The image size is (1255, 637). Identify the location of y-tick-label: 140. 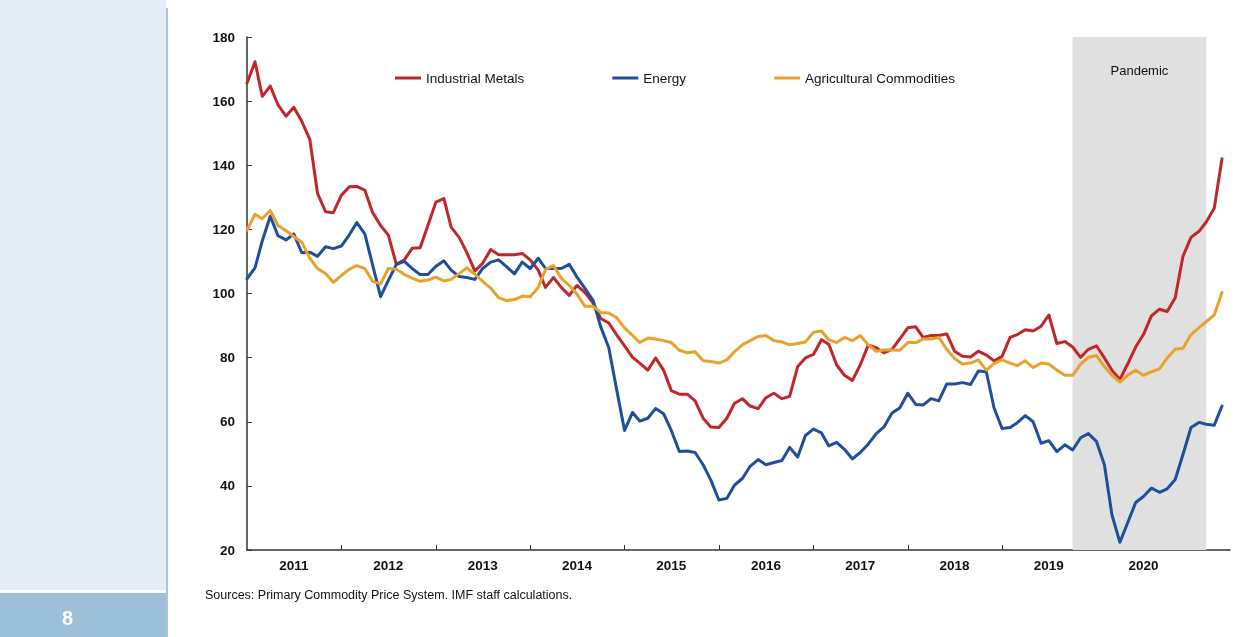
(223, 165).